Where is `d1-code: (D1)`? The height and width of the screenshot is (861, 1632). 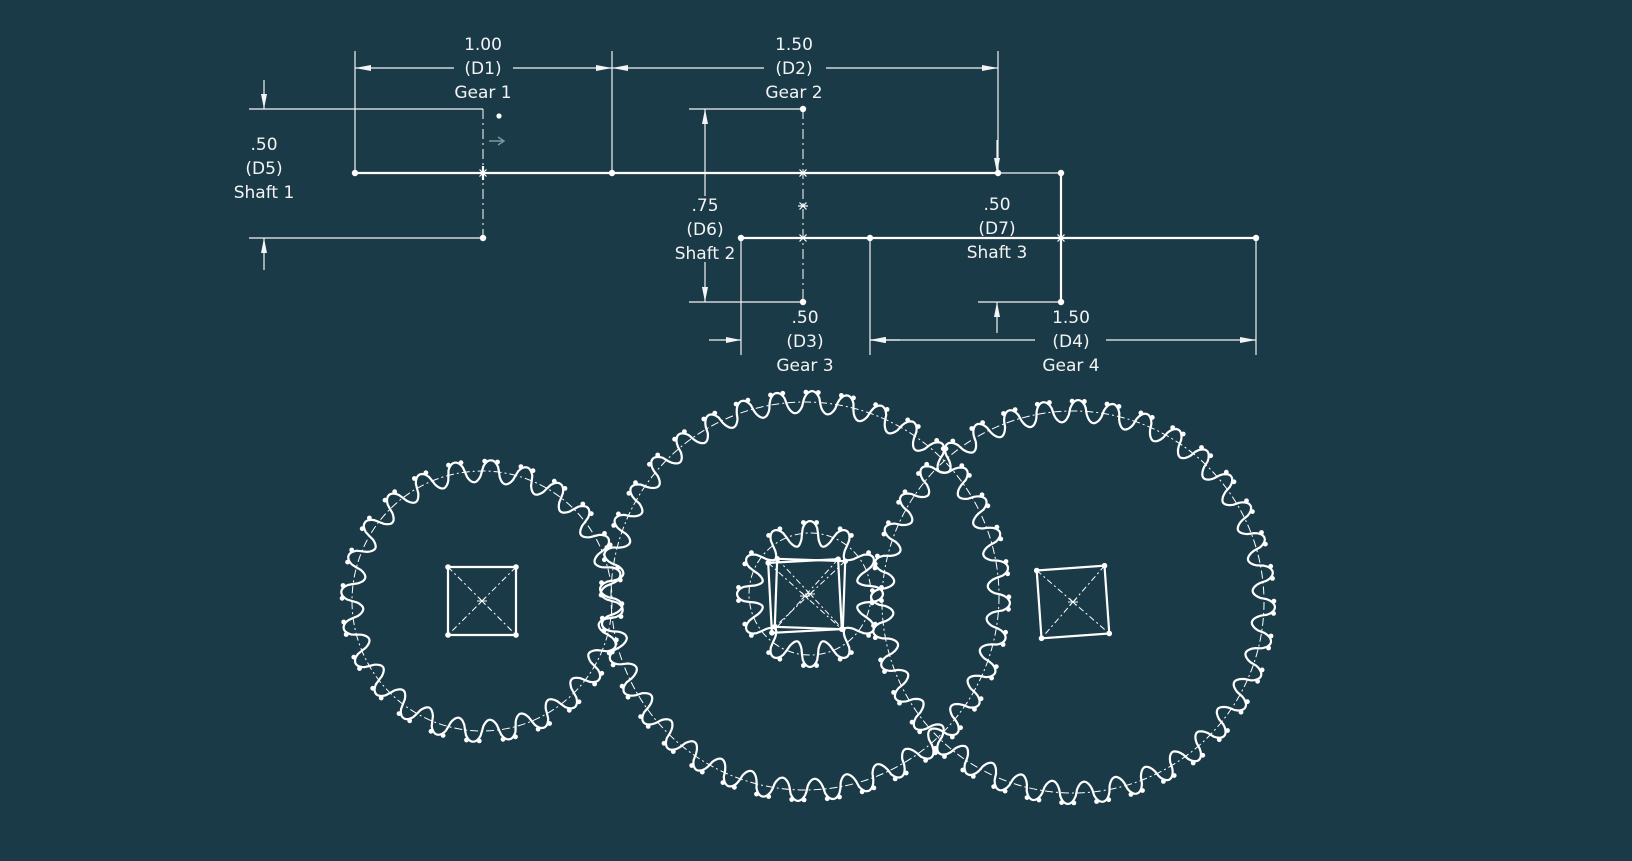
d1-code: (D1) is located at coordinates (482, 69).